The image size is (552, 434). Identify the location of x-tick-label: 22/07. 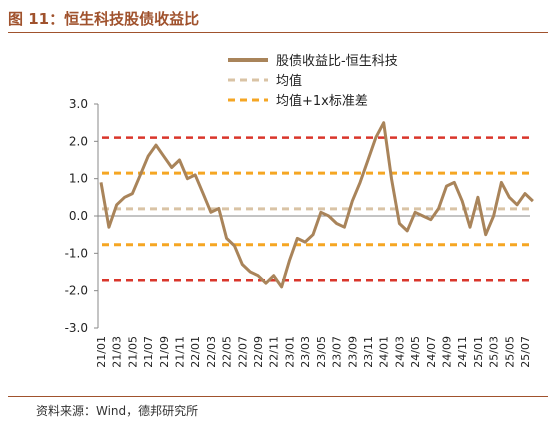
(242, 352).